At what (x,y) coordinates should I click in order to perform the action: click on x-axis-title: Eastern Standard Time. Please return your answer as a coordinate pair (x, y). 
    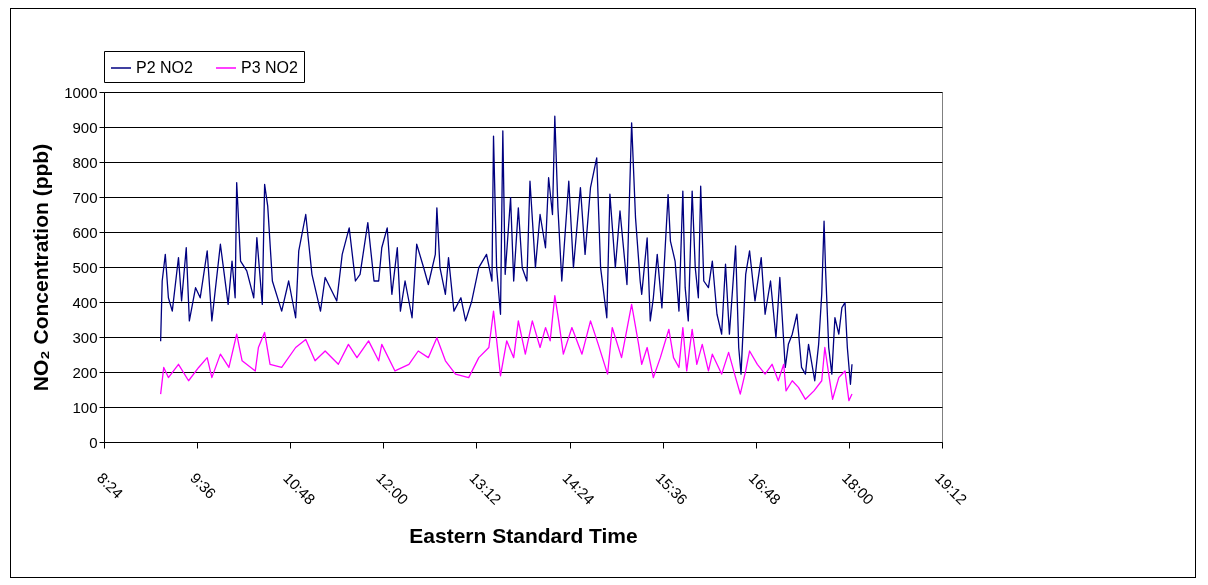
    Looking at the image, I should click on (523, 535).